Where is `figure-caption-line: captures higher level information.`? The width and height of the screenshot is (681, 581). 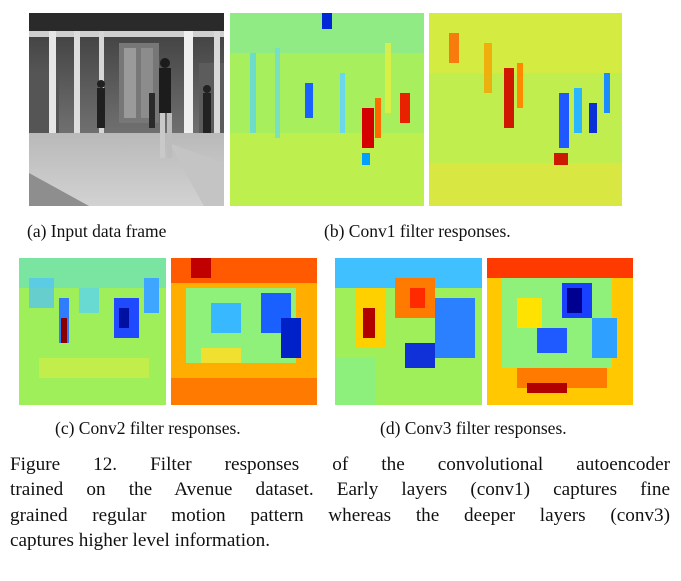 figure-caption-line: captures higher level information. is located at coordinates (140, 541).